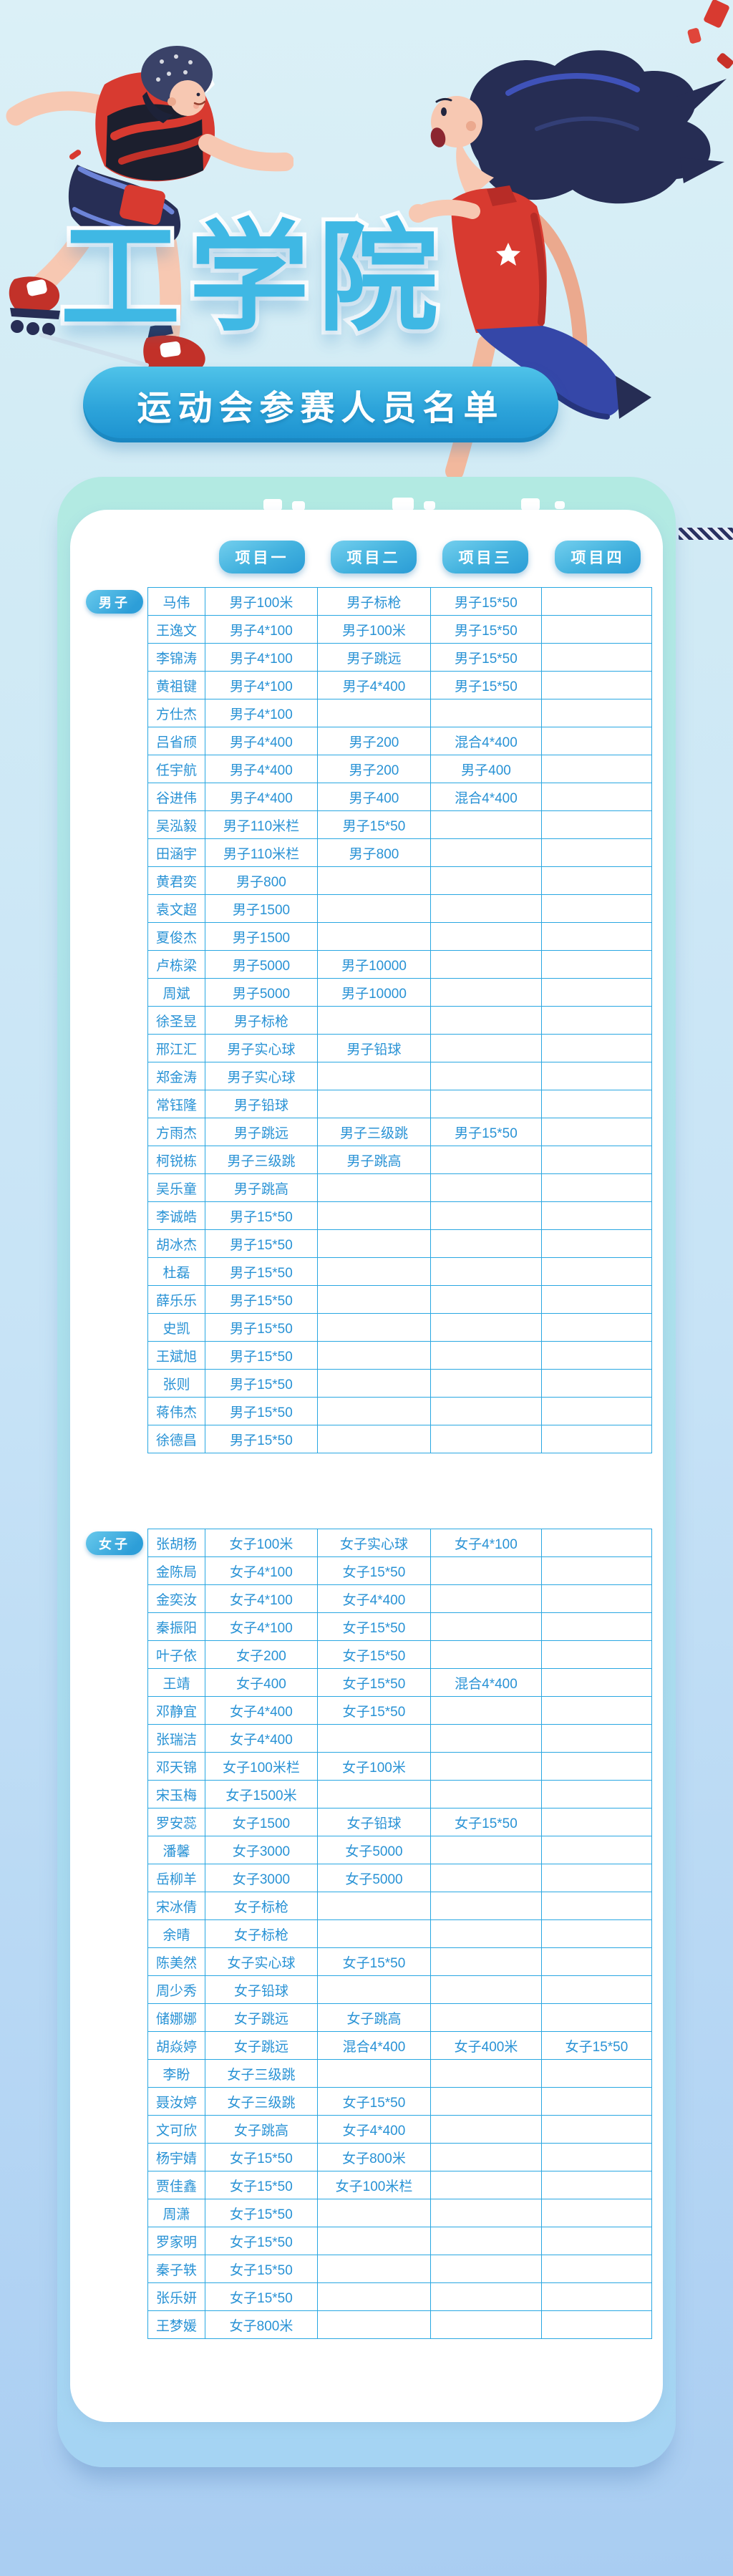 Image resolution: width=733 pixels, height=2576 pixels. Describe the element at coordinates (176, 1188) in the screenshot. I see `participant-name: 吴乐童` at that location.